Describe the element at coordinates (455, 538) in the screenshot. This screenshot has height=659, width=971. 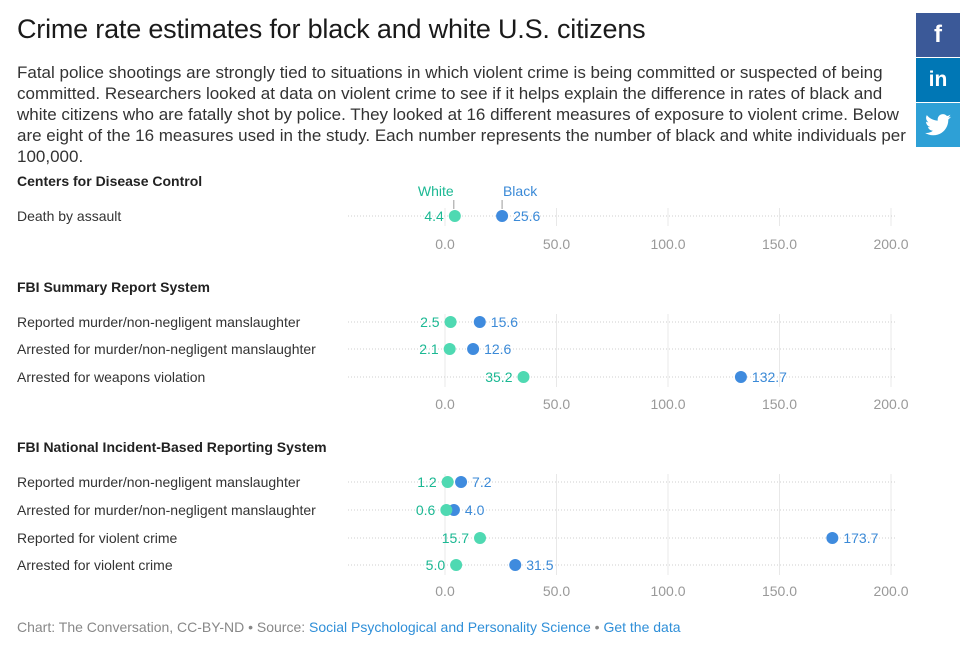
I see `white-value-label: 15.7` at that location.